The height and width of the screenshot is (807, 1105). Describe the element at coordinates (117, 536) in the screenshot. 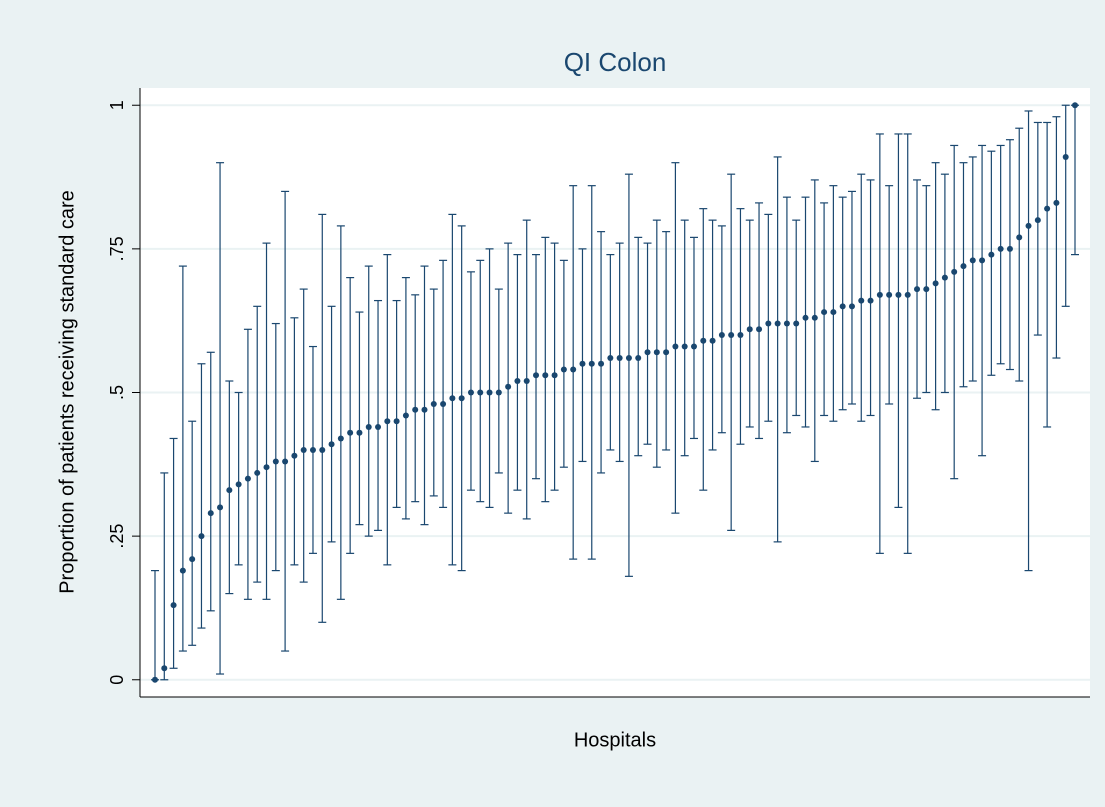

I see `y-tick-label: .25` at that location.